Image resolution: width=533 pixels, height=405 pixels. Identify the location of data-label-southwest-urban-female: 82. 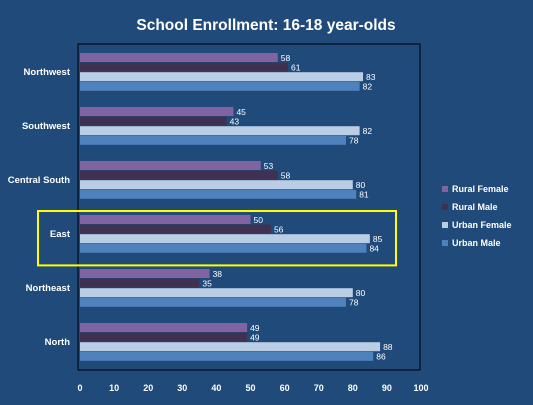
(368, 131).